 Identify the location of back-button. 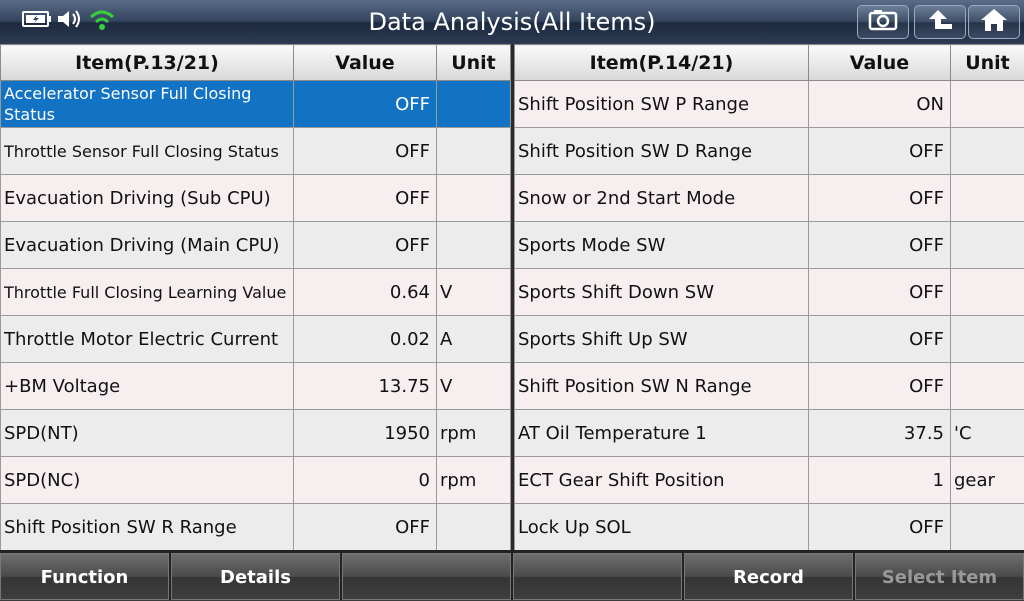
(940, 22).